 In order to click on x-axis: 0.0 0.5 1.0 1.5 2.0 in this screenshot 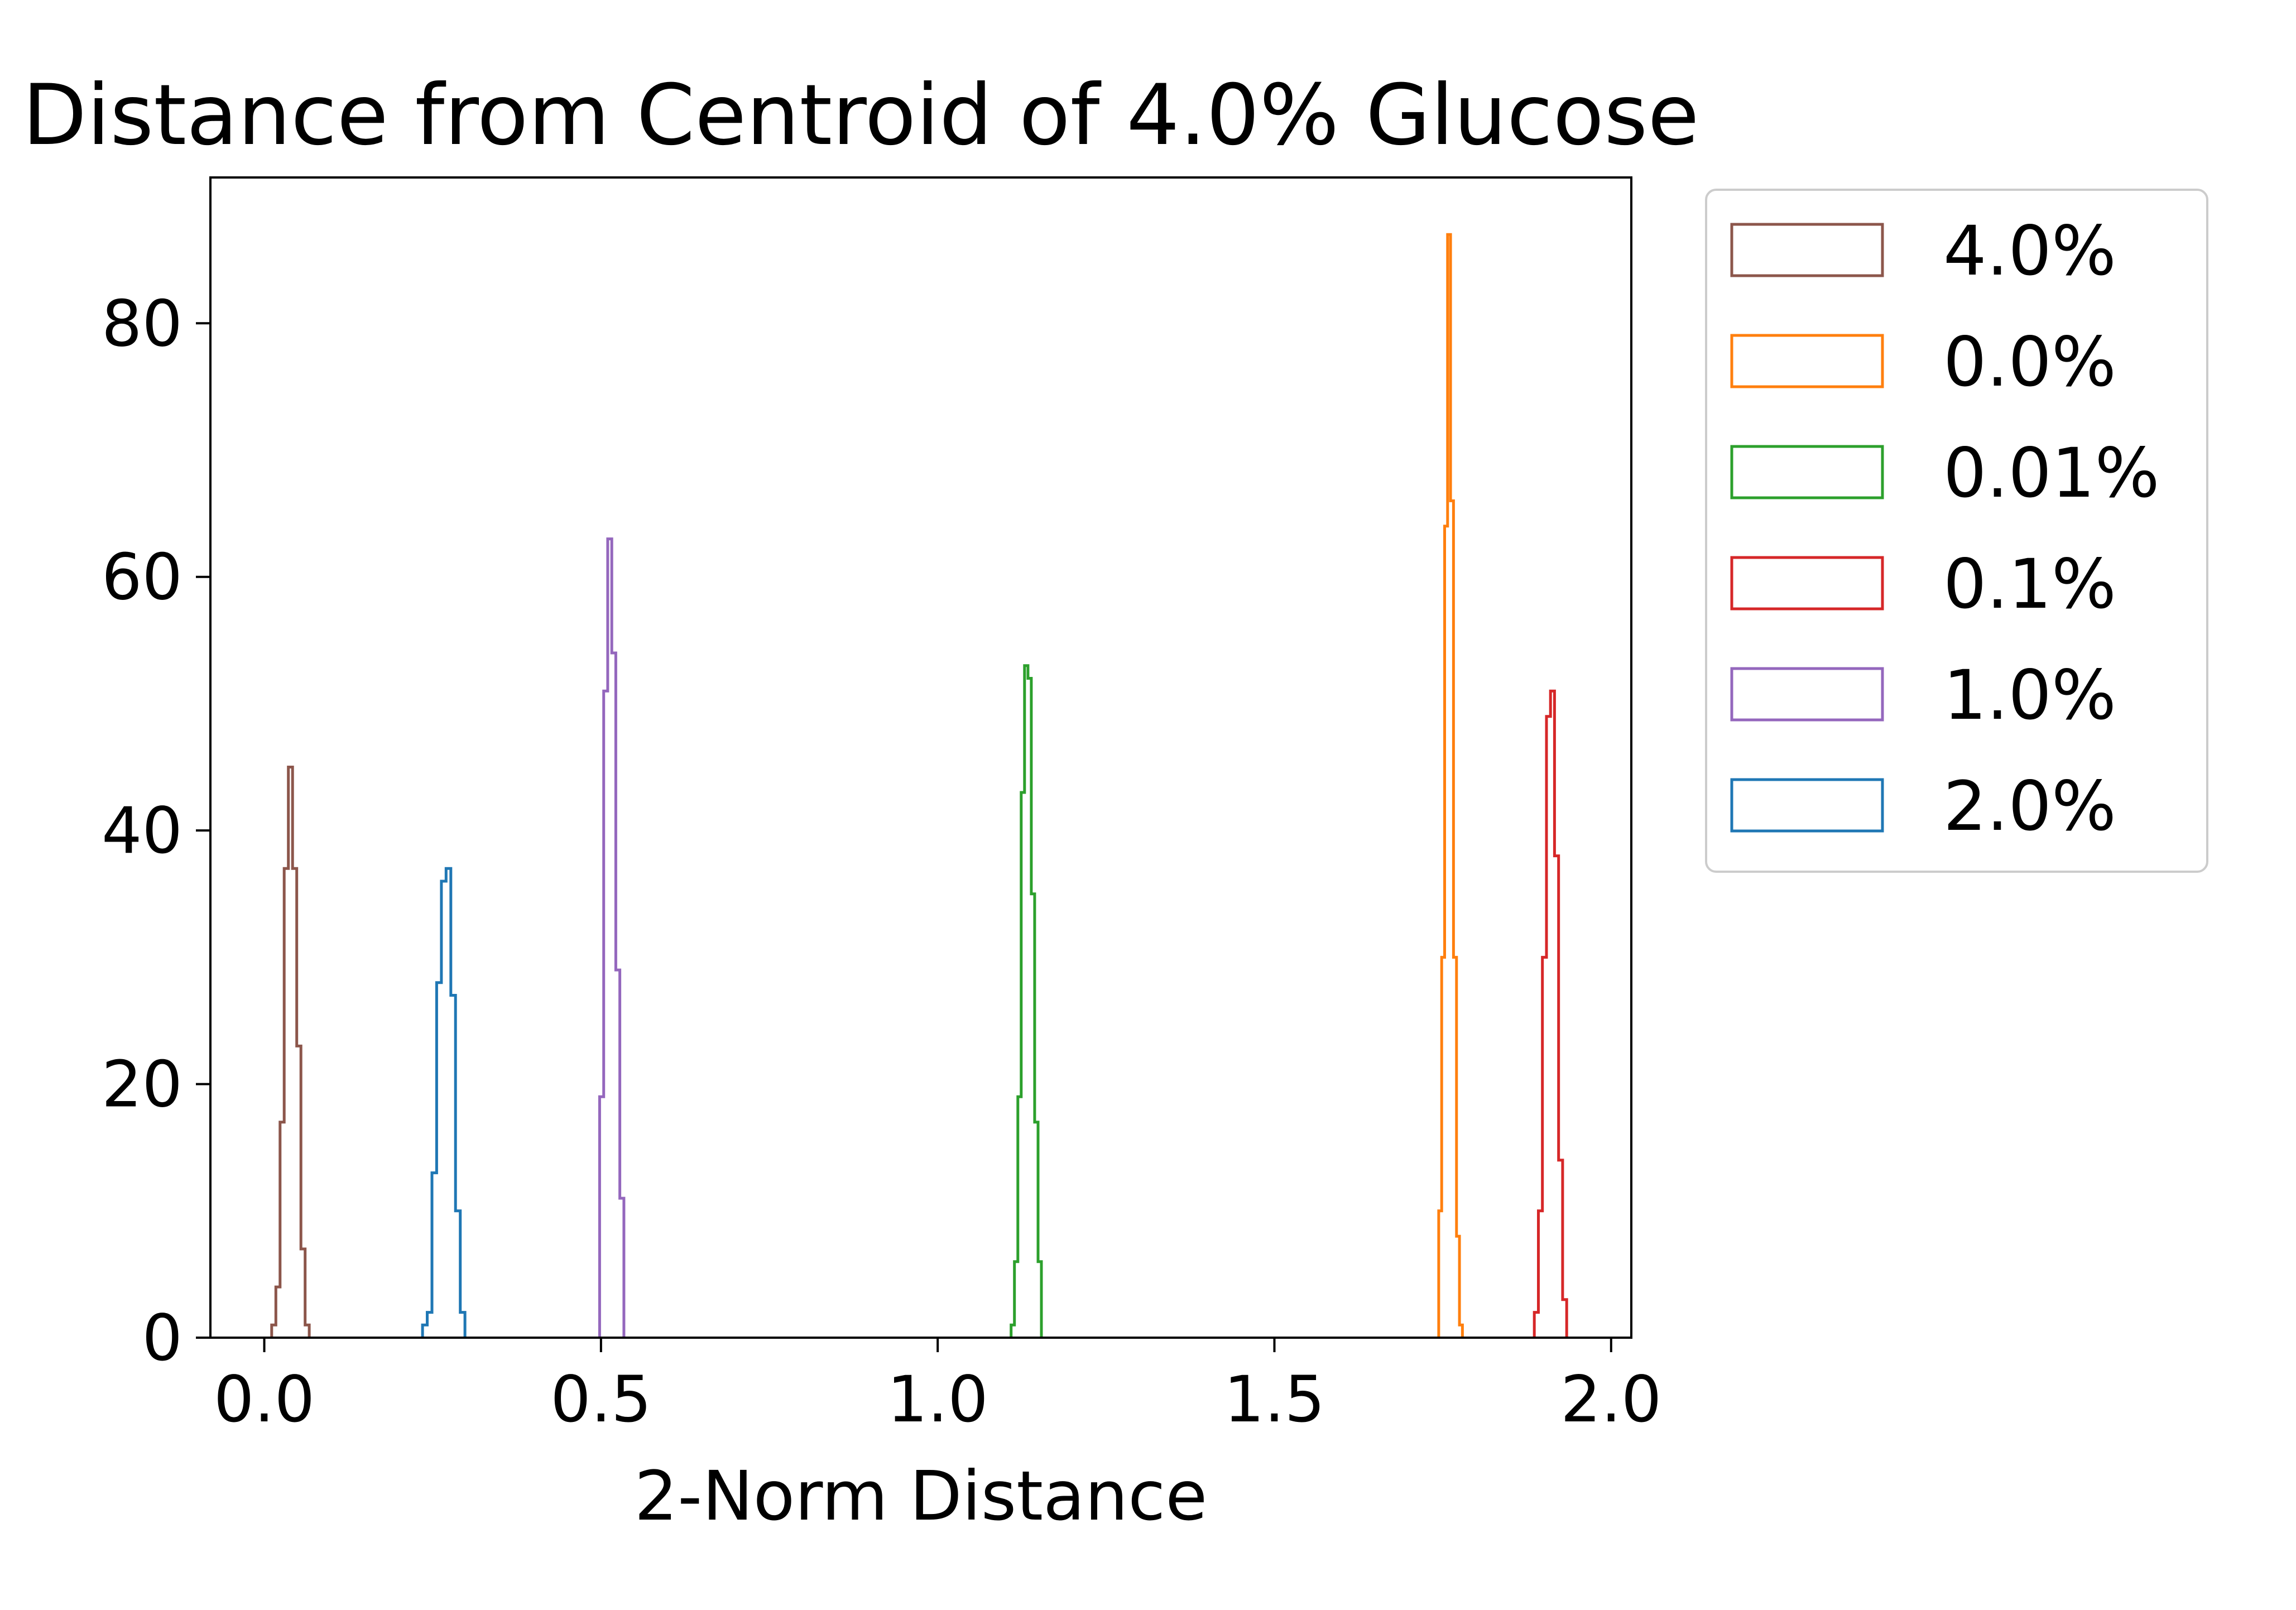, I will do `click(937, 1387)`.